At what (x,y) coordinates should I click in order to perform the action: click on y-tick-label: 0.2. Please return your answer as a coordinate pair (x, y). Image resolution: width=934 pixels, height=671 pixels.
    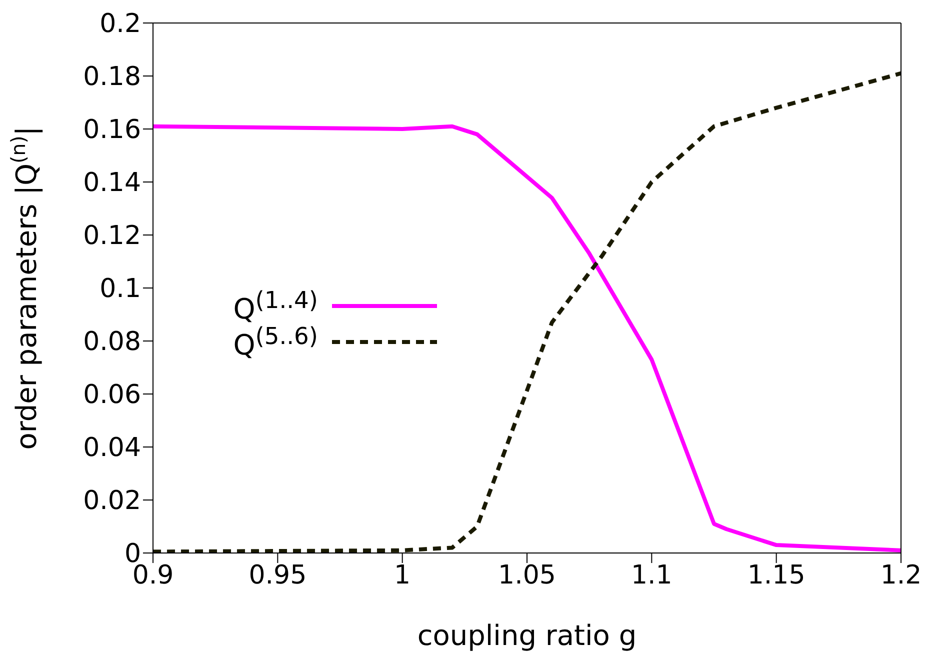
    Looking at the image, I should click on (120, 24).